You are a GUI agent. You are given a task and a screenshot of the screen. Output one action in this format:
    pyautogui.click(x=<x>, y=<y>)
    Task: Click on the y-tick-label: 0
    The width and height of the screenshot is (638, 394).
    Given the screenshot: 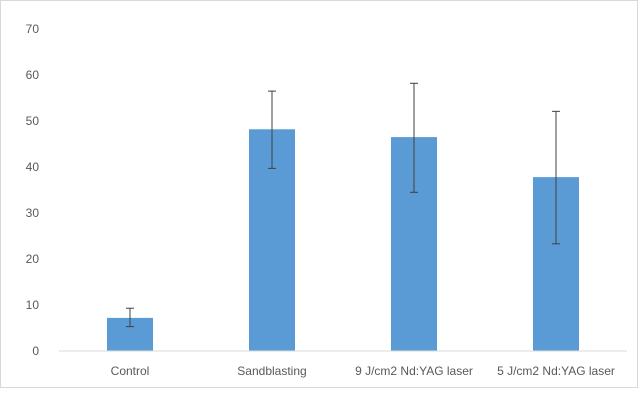 What is the action you would take?
    pyautogui.click(x=35, y=351)
    